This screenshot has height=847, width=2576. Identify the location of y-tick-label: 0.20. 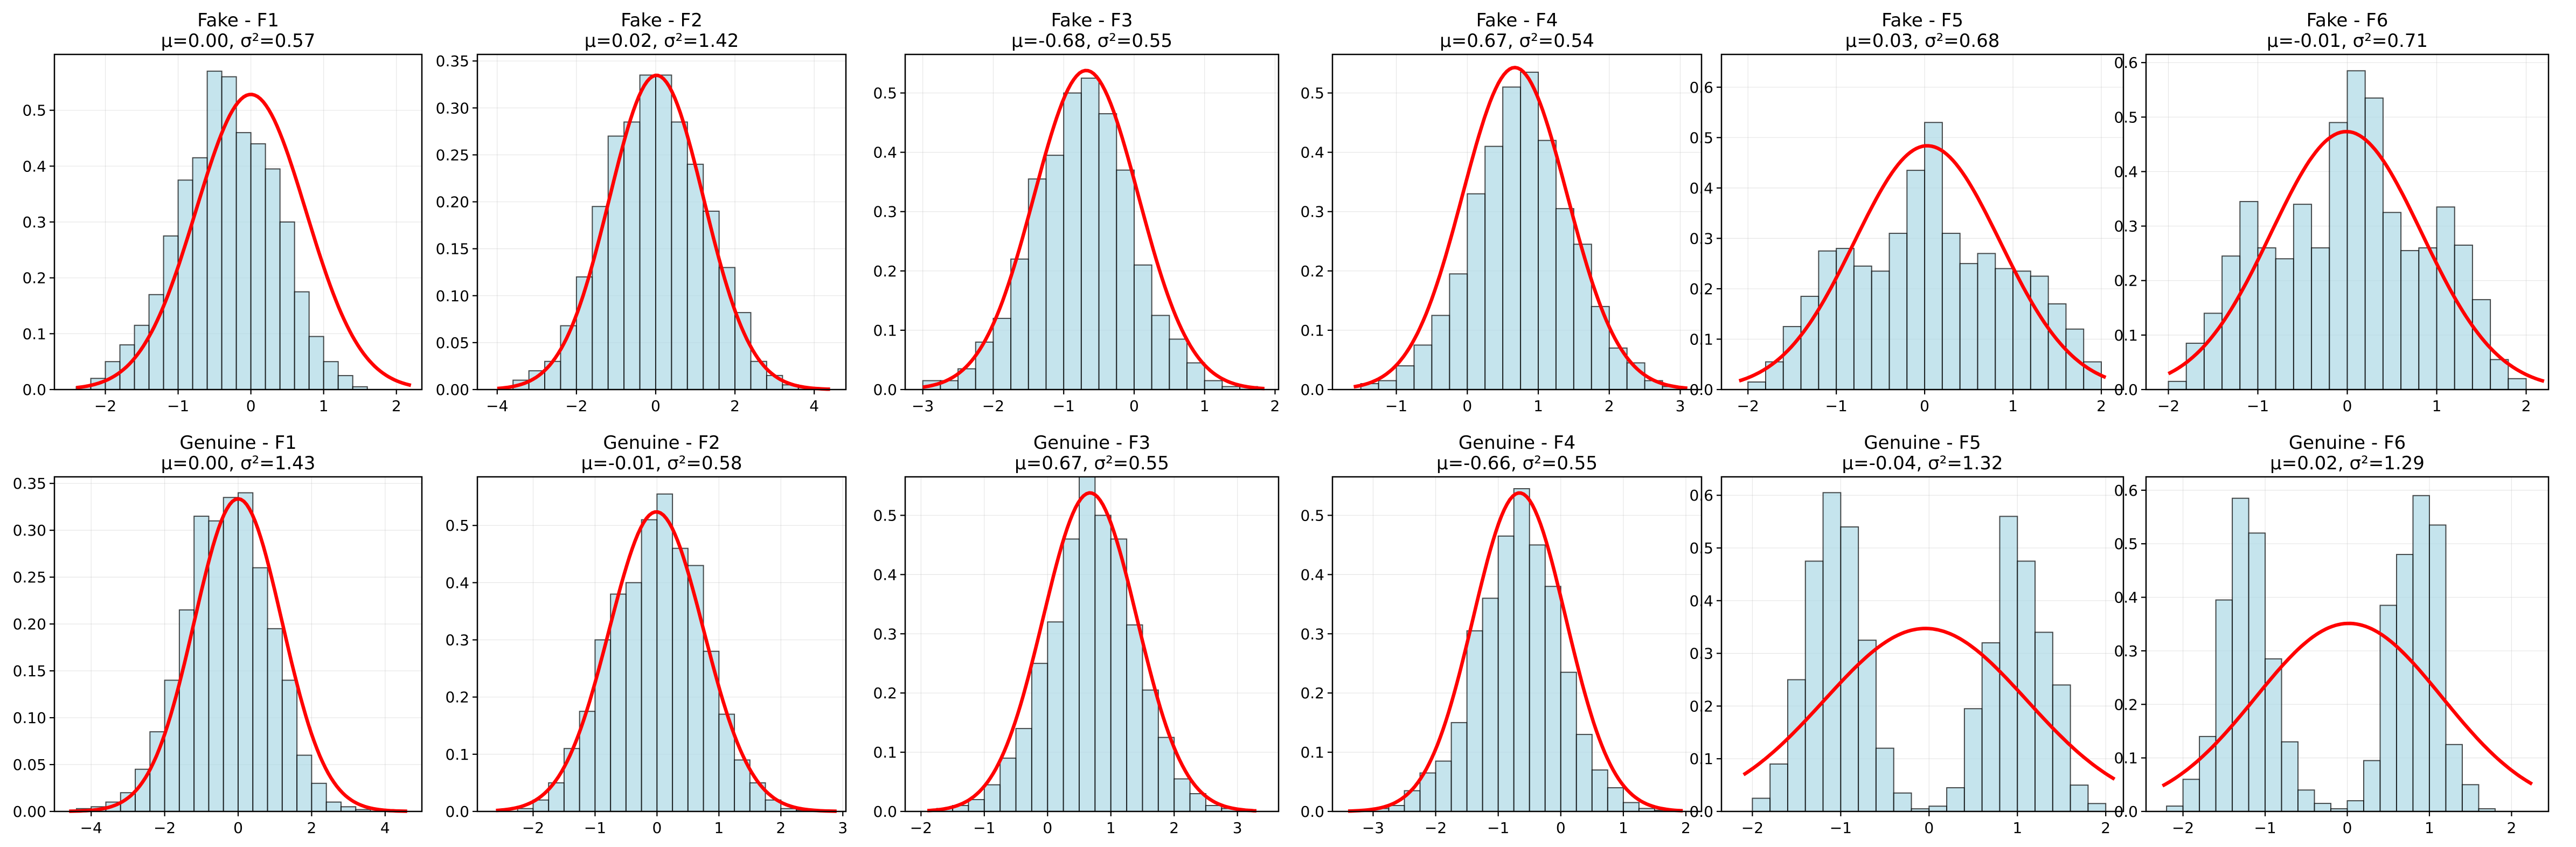
(452, 202).